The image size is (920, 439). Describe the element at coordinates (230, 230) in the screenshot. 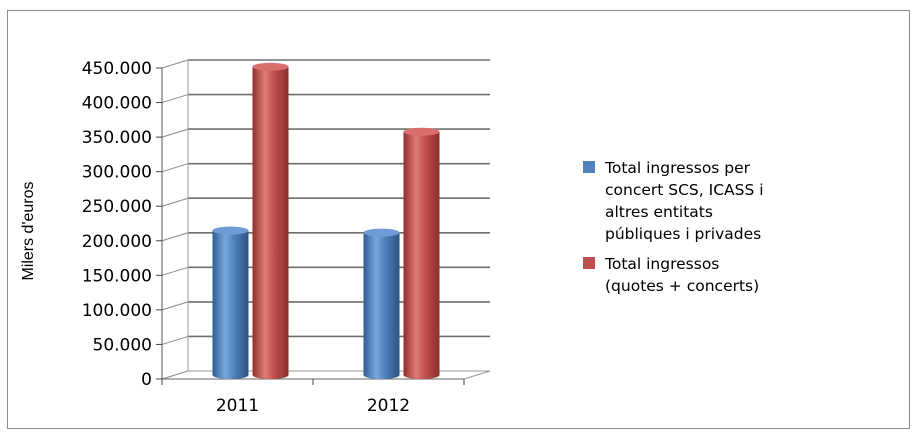

I see `bar-top-blue-2011` at that location.